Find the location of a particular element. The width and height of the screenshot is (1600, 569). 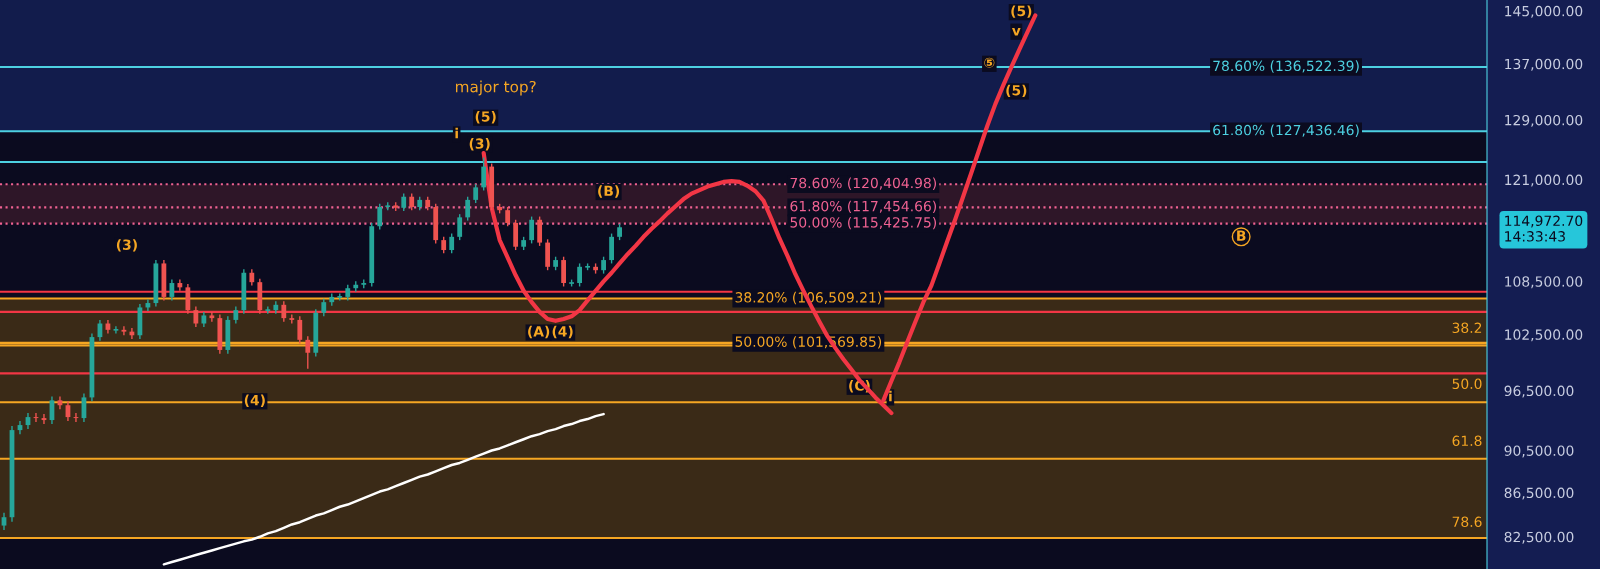

annotation: major top? is located at coordinates (495, 88).